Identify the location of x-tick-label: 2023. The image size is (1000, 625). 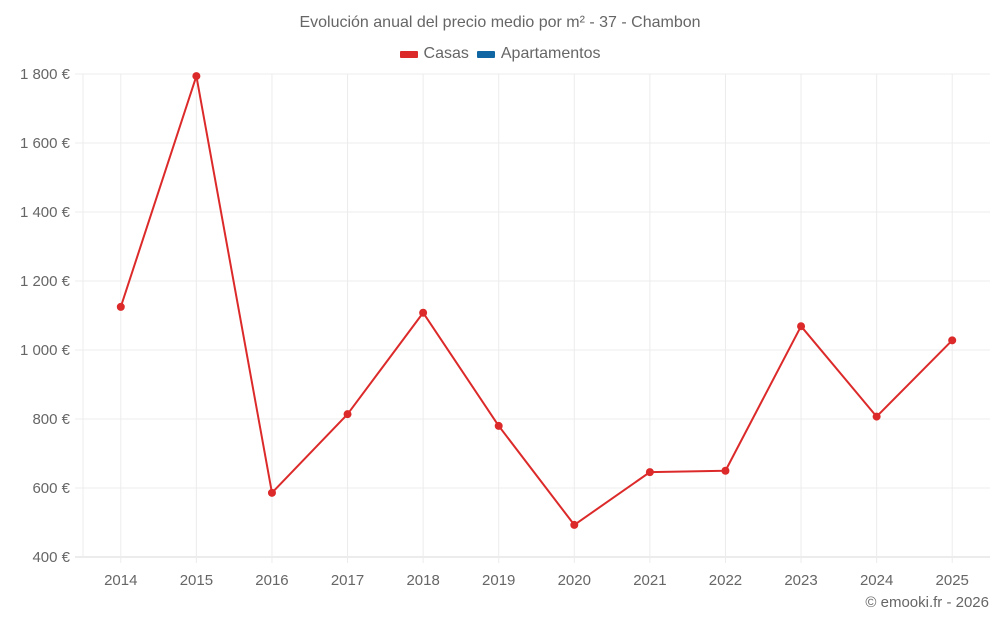
(800, 580).